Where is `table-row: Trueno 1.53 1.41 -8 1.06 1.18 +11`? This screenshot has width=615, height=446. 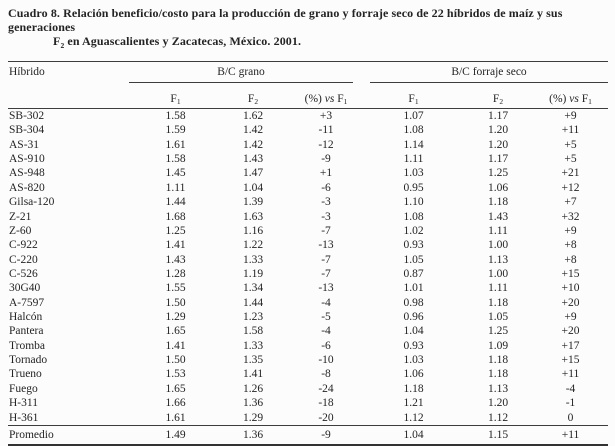 table-row: Trueno 1.53 1.41 -8 1.06 1.18 +11 is located at coordinates (308, 374).